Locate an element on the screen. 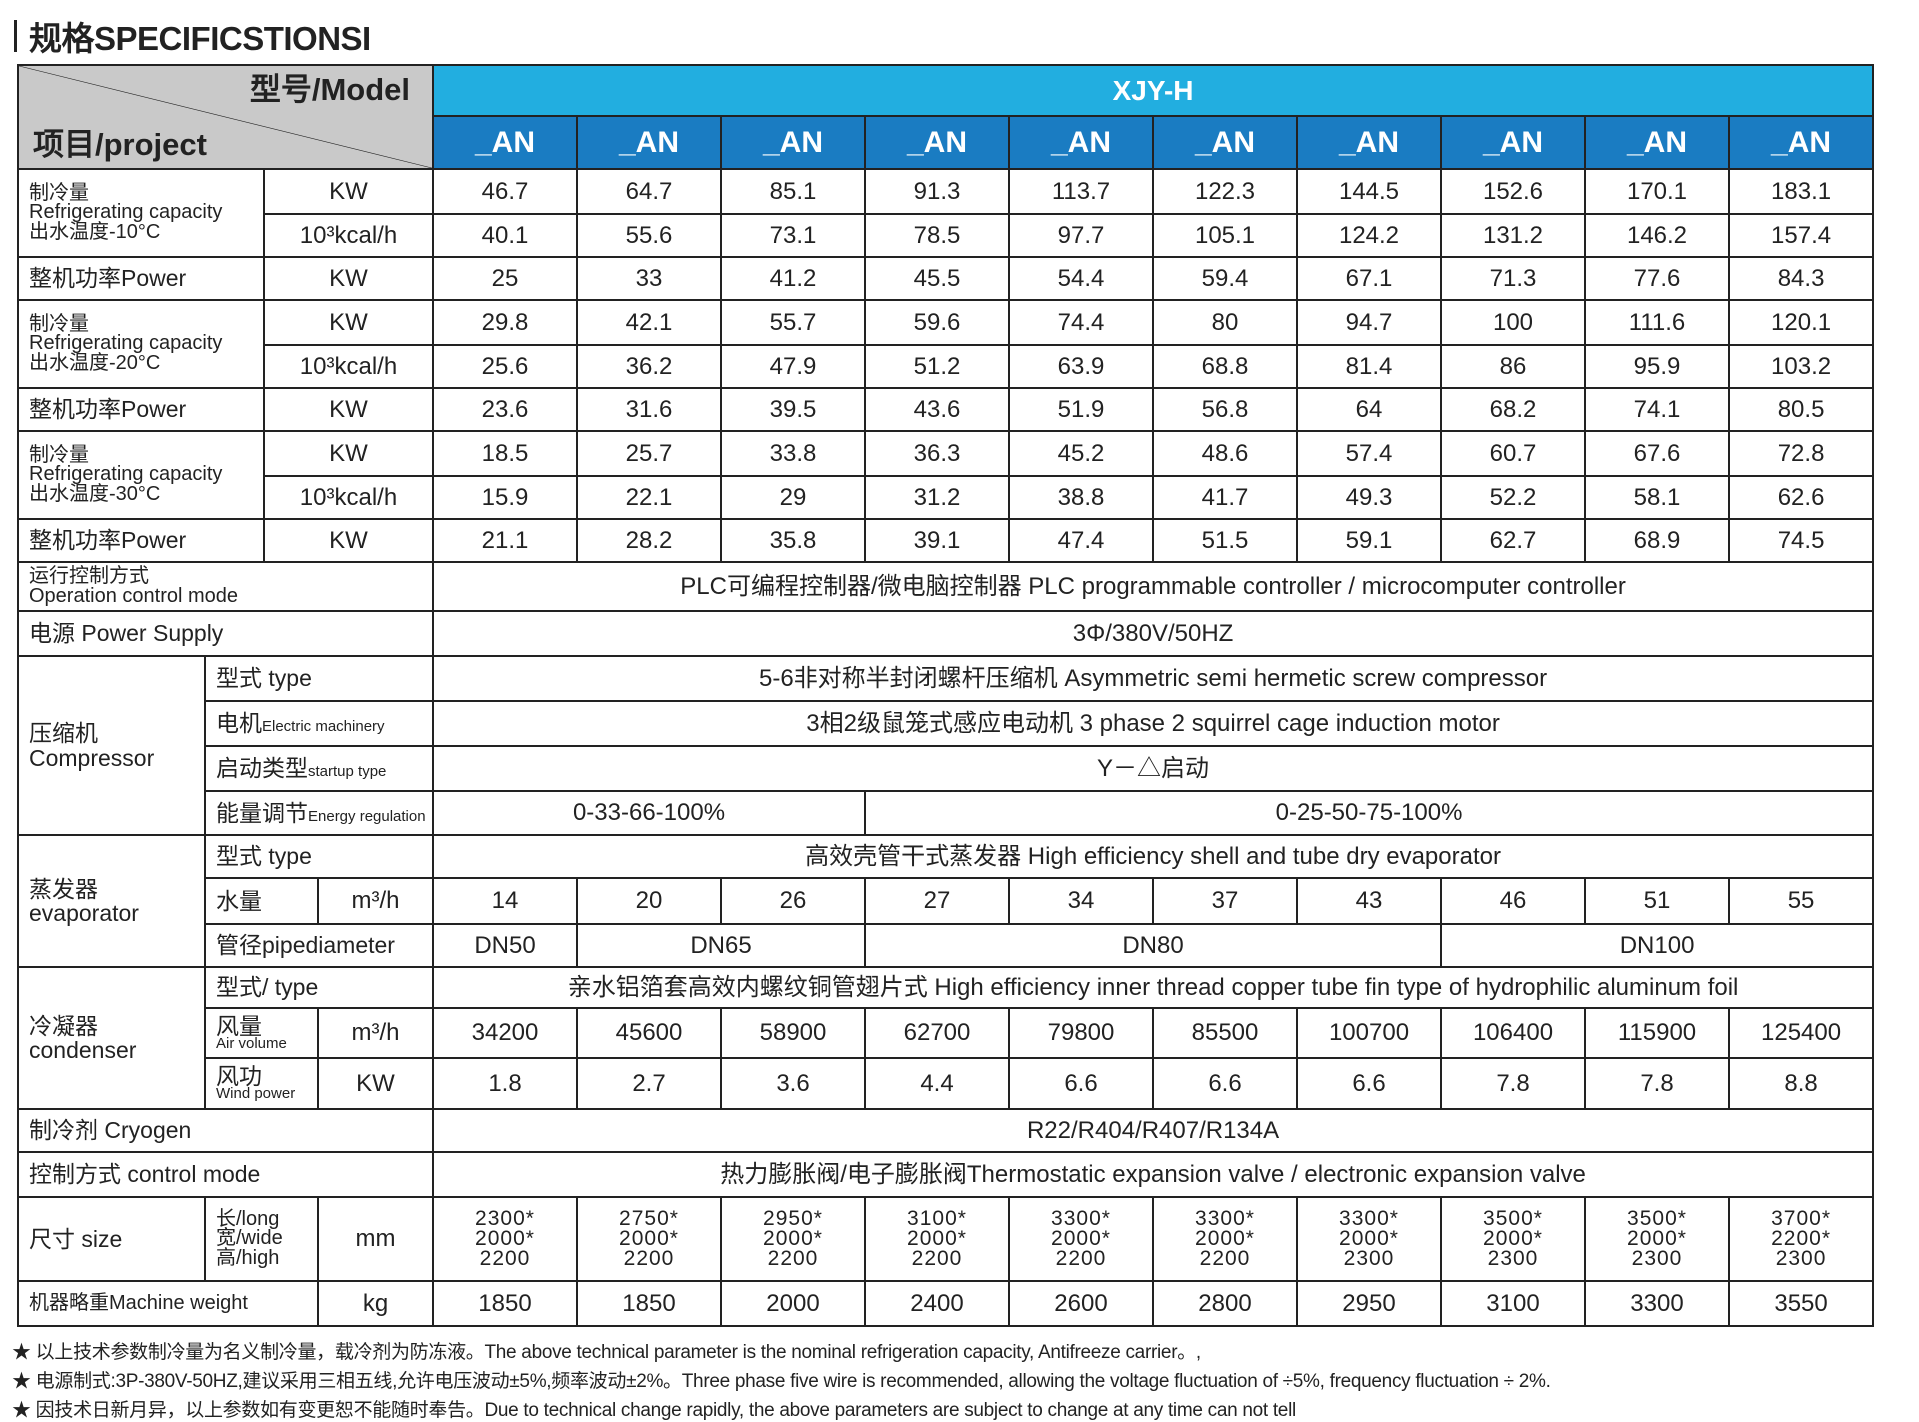 This screenshot has height=1422, width=1919. startup-value: Y－△启动 is located at coordinates (1153, 768).